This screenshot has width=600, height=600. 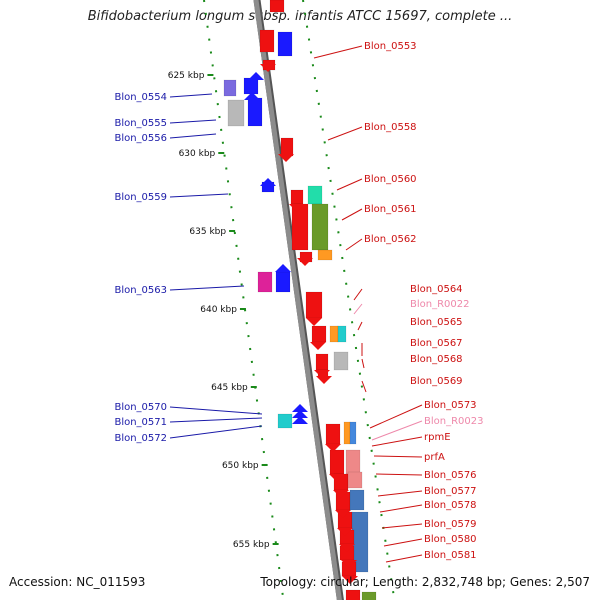 I want to click on gene-label-left: Blon_0572, so click(x=140, y=438).